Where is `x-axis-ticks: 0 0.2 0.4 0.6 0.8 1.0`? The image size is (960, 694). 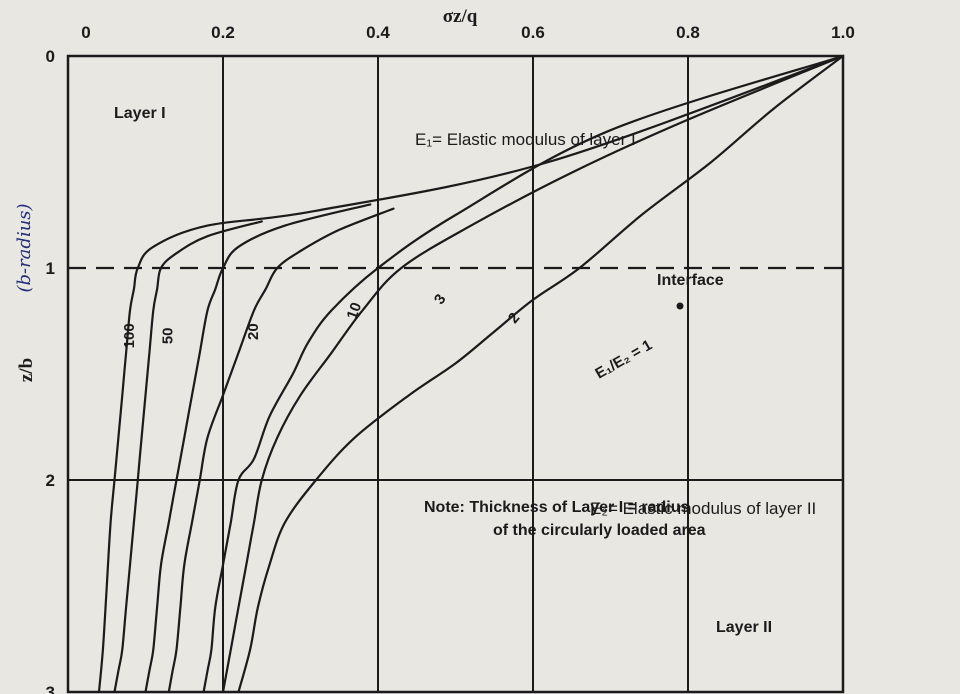 x-axis-ticks: 0 0.2 0.4 0.6 0.8 1.0 is located at coordinates (468, 32).